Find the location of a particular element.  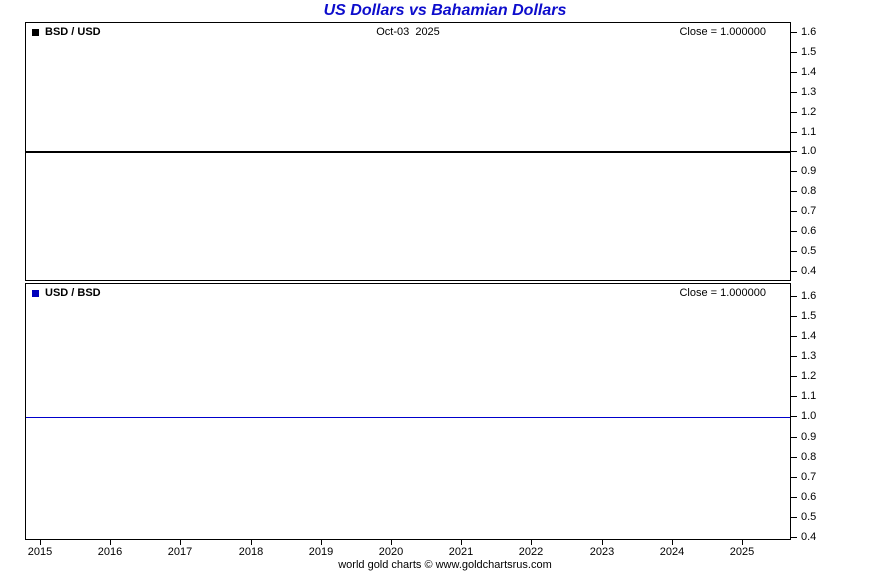

price-line-usd-bsd is located at coordinates (408, 417).